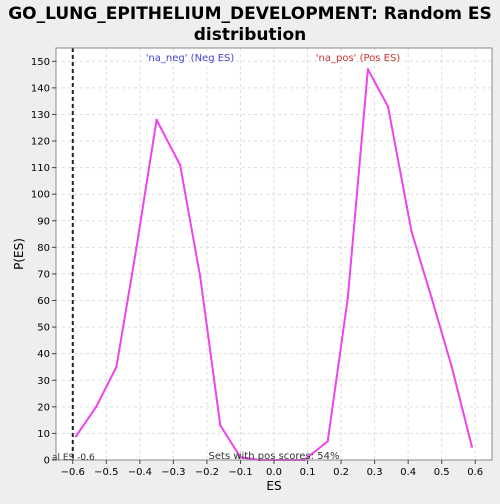 The width and height of the screenshot is (500, 504). What do you see at coordinates (43, 381) in the screenshot?
I see `y-tick-label: 30` at bounding box center [43, 381].